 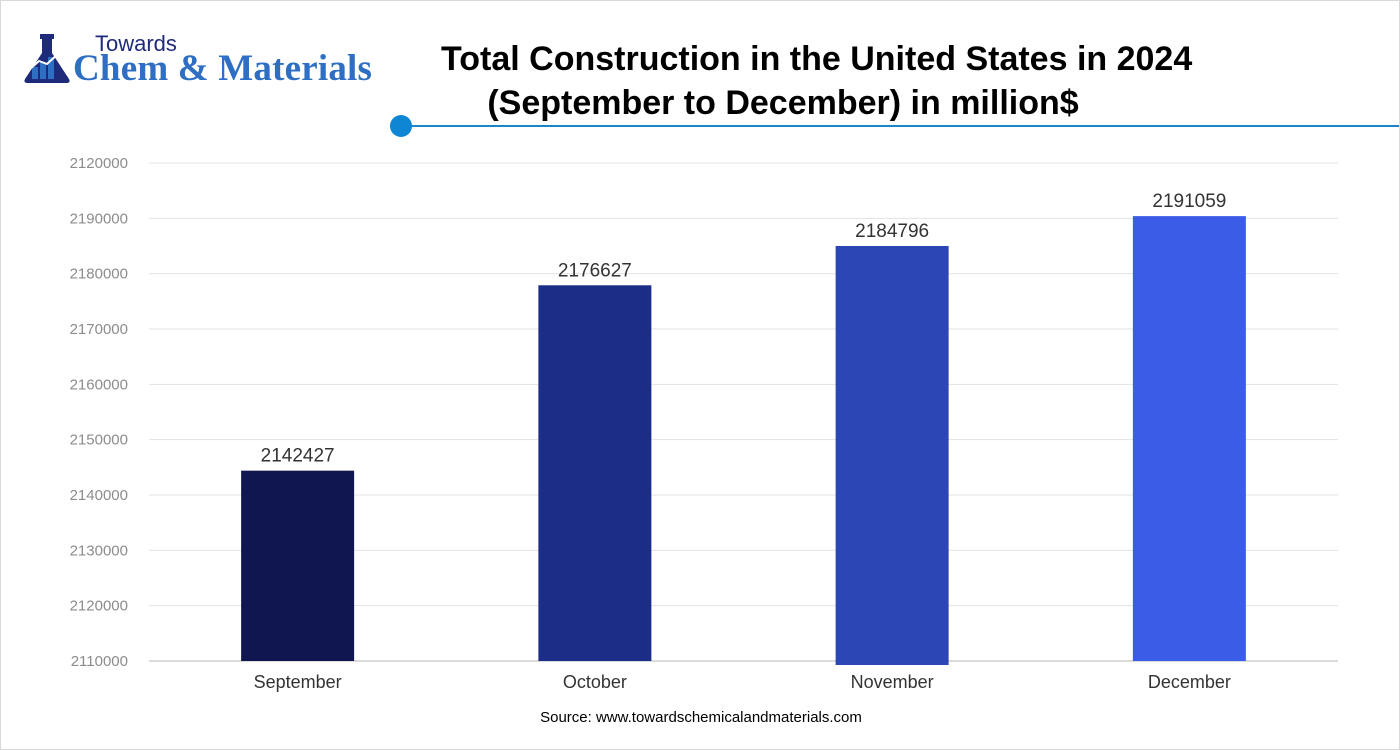 What do you see at coordinates (595, 473) in the screenshot?
I see `bar-october` at bounding box center [595, 473].